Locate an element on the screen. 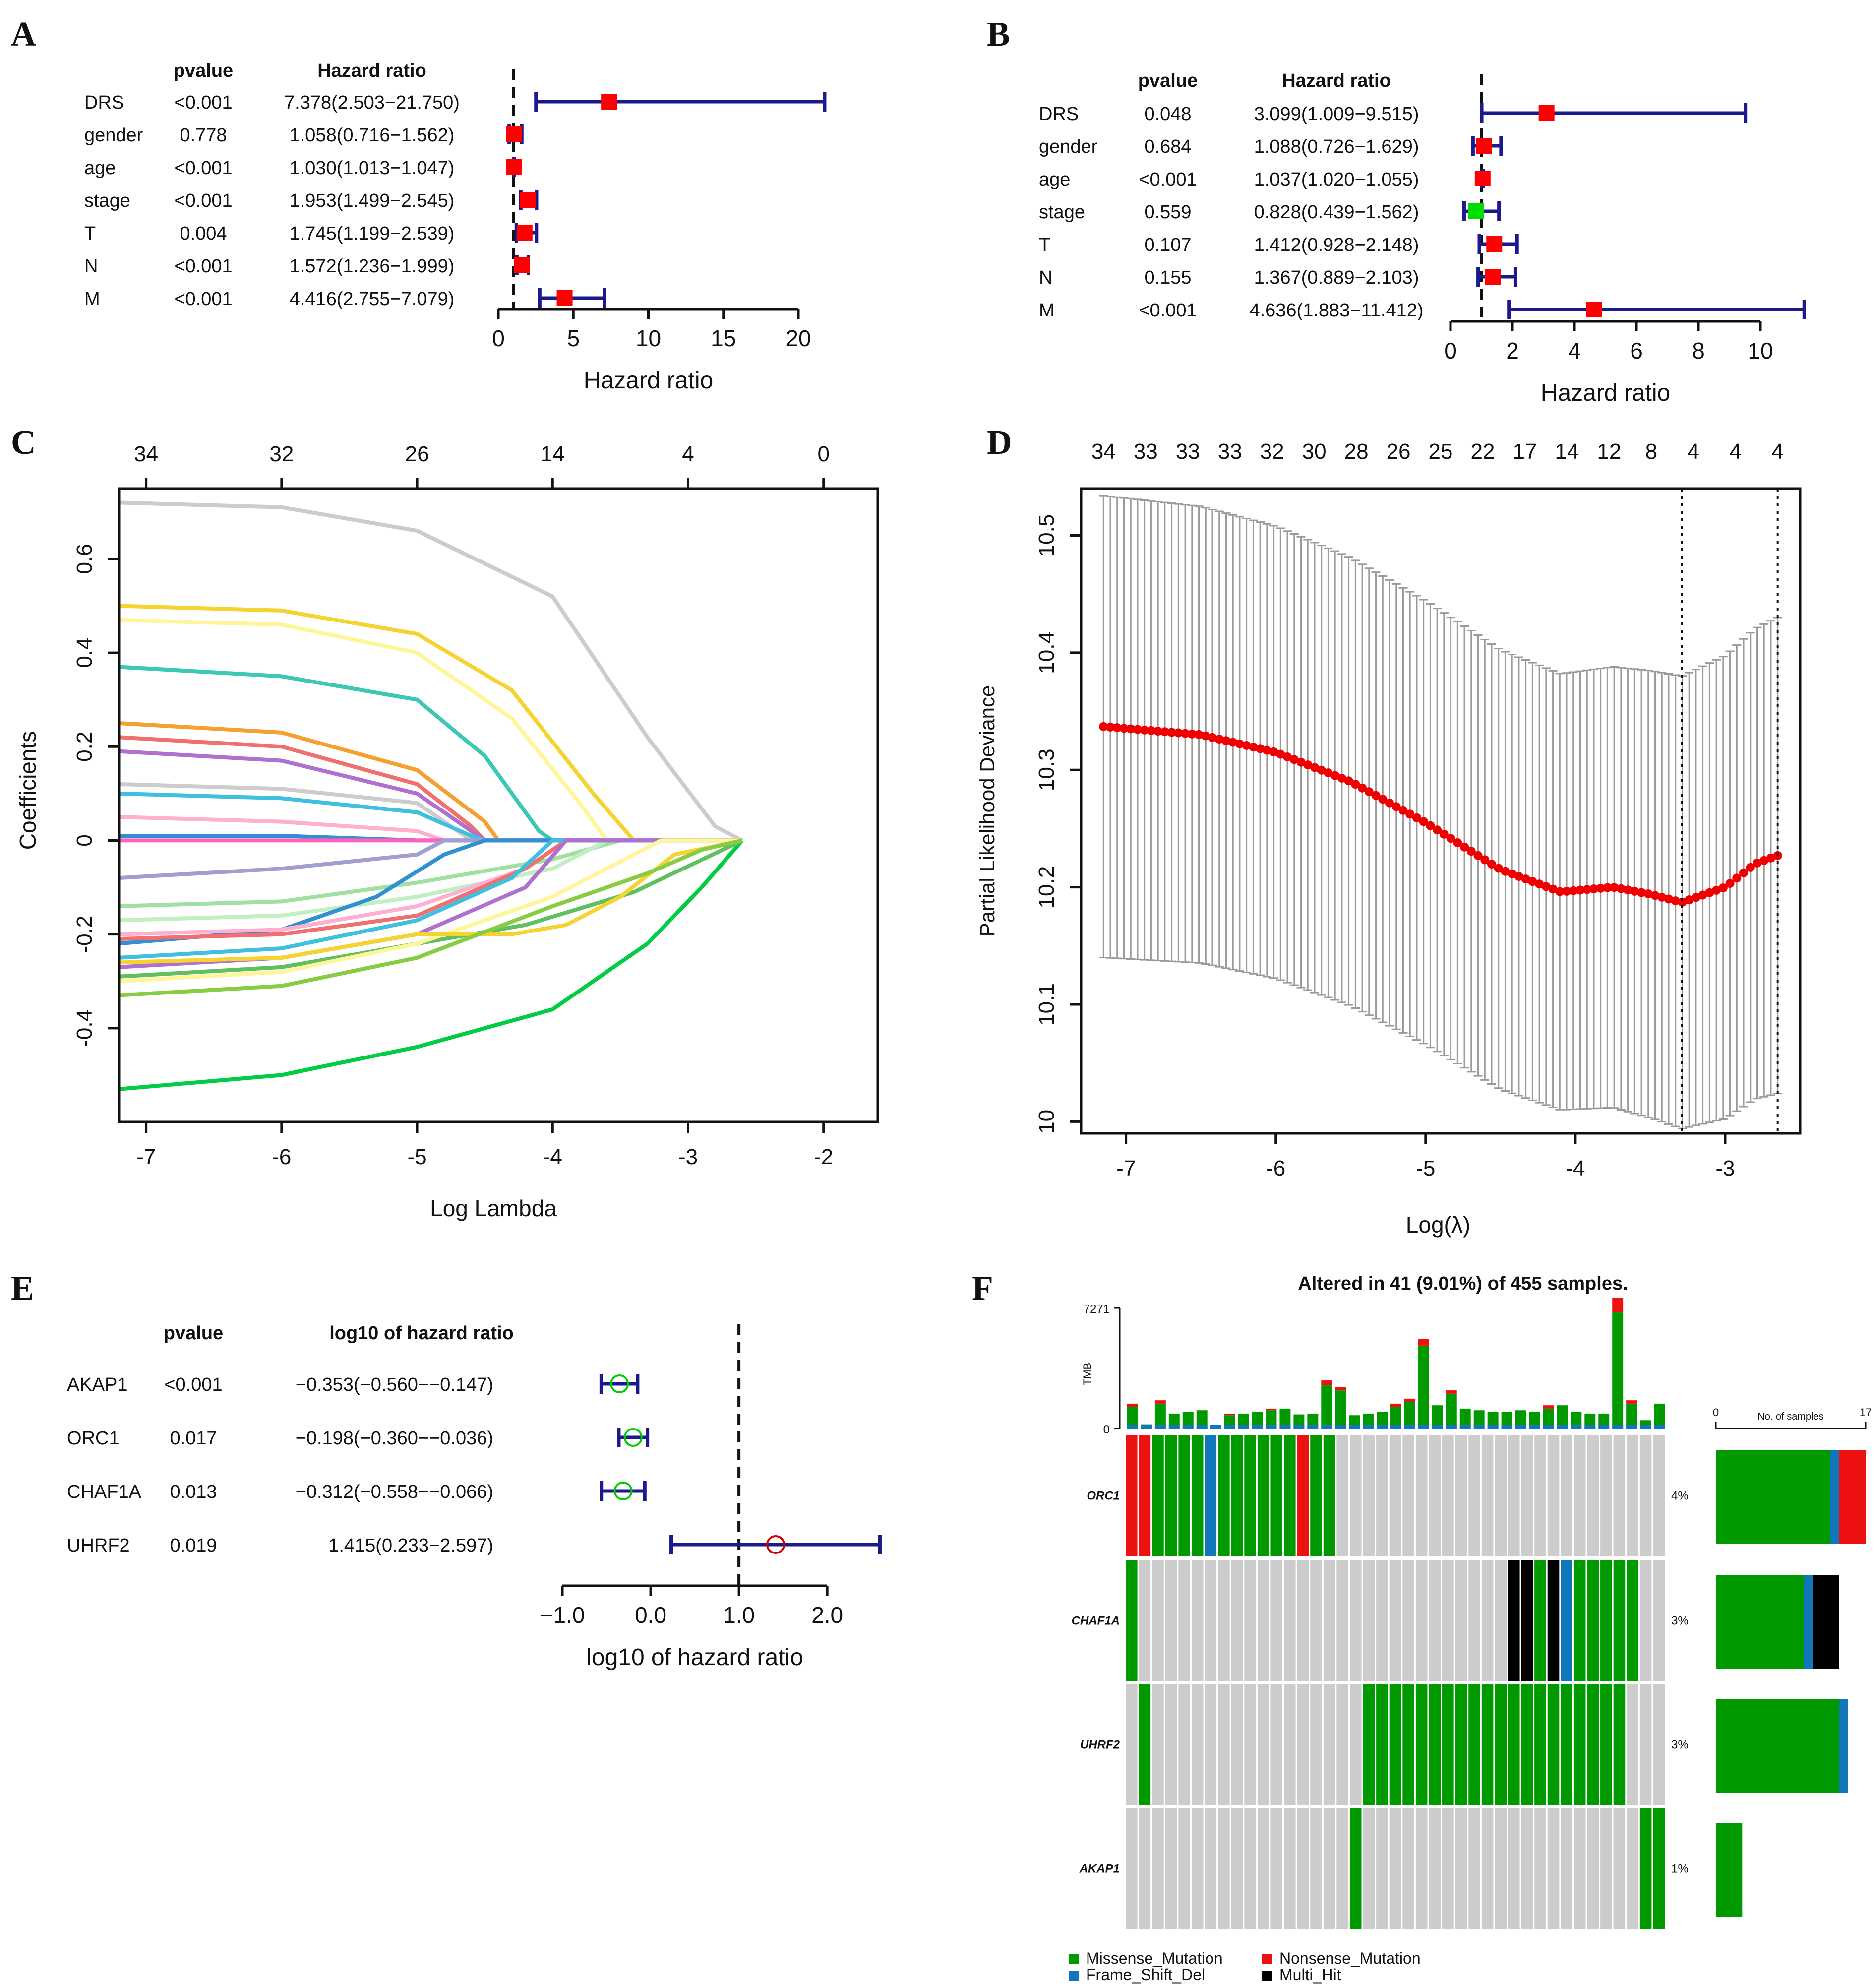 The height and width of the screenshot is (1988, 1874). row-label: M is located at coordinates (1047, 310).